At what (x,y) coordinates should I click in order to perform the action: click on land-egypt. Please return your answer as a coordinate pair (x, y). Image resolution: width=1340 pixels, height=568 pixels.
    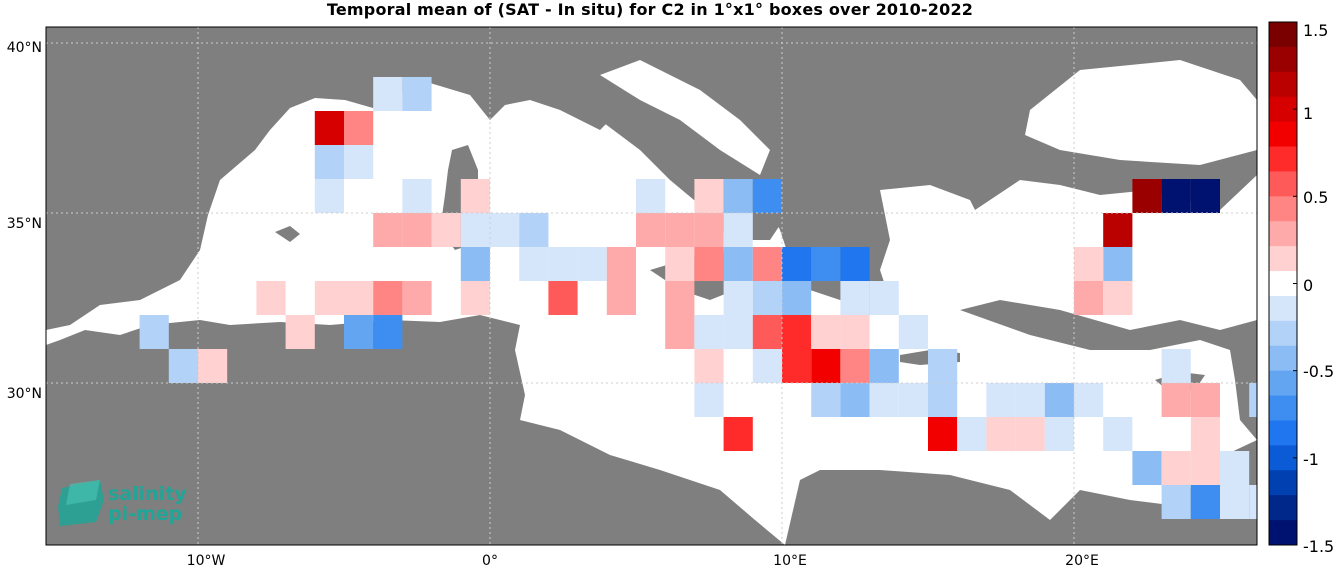
    Looking at the image, I should click on (1021, 492).